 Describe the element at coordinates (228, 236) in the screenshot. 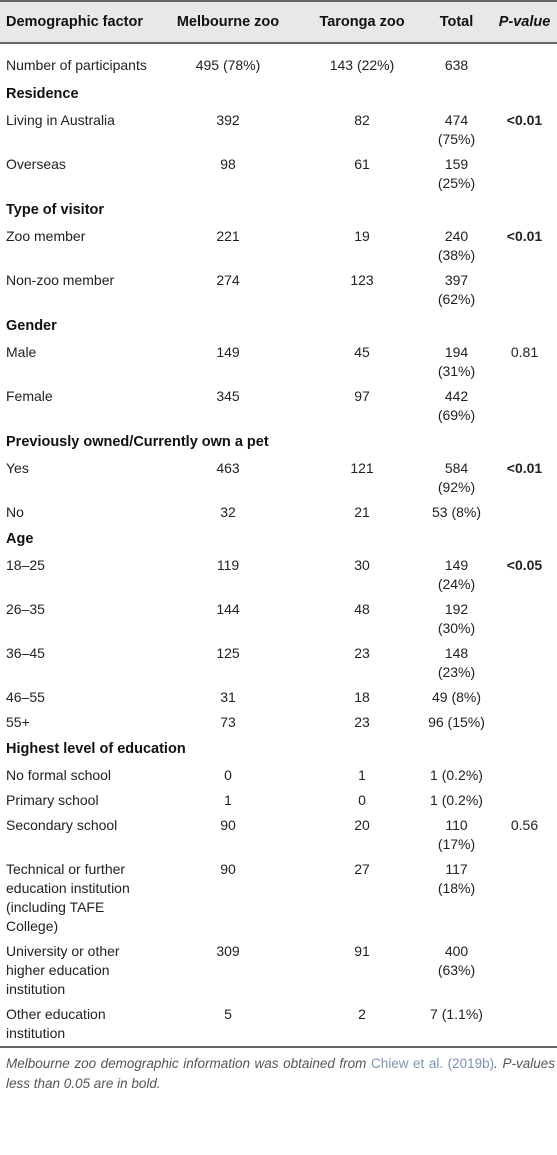

I see `cell-melbourne: 221` at that location.